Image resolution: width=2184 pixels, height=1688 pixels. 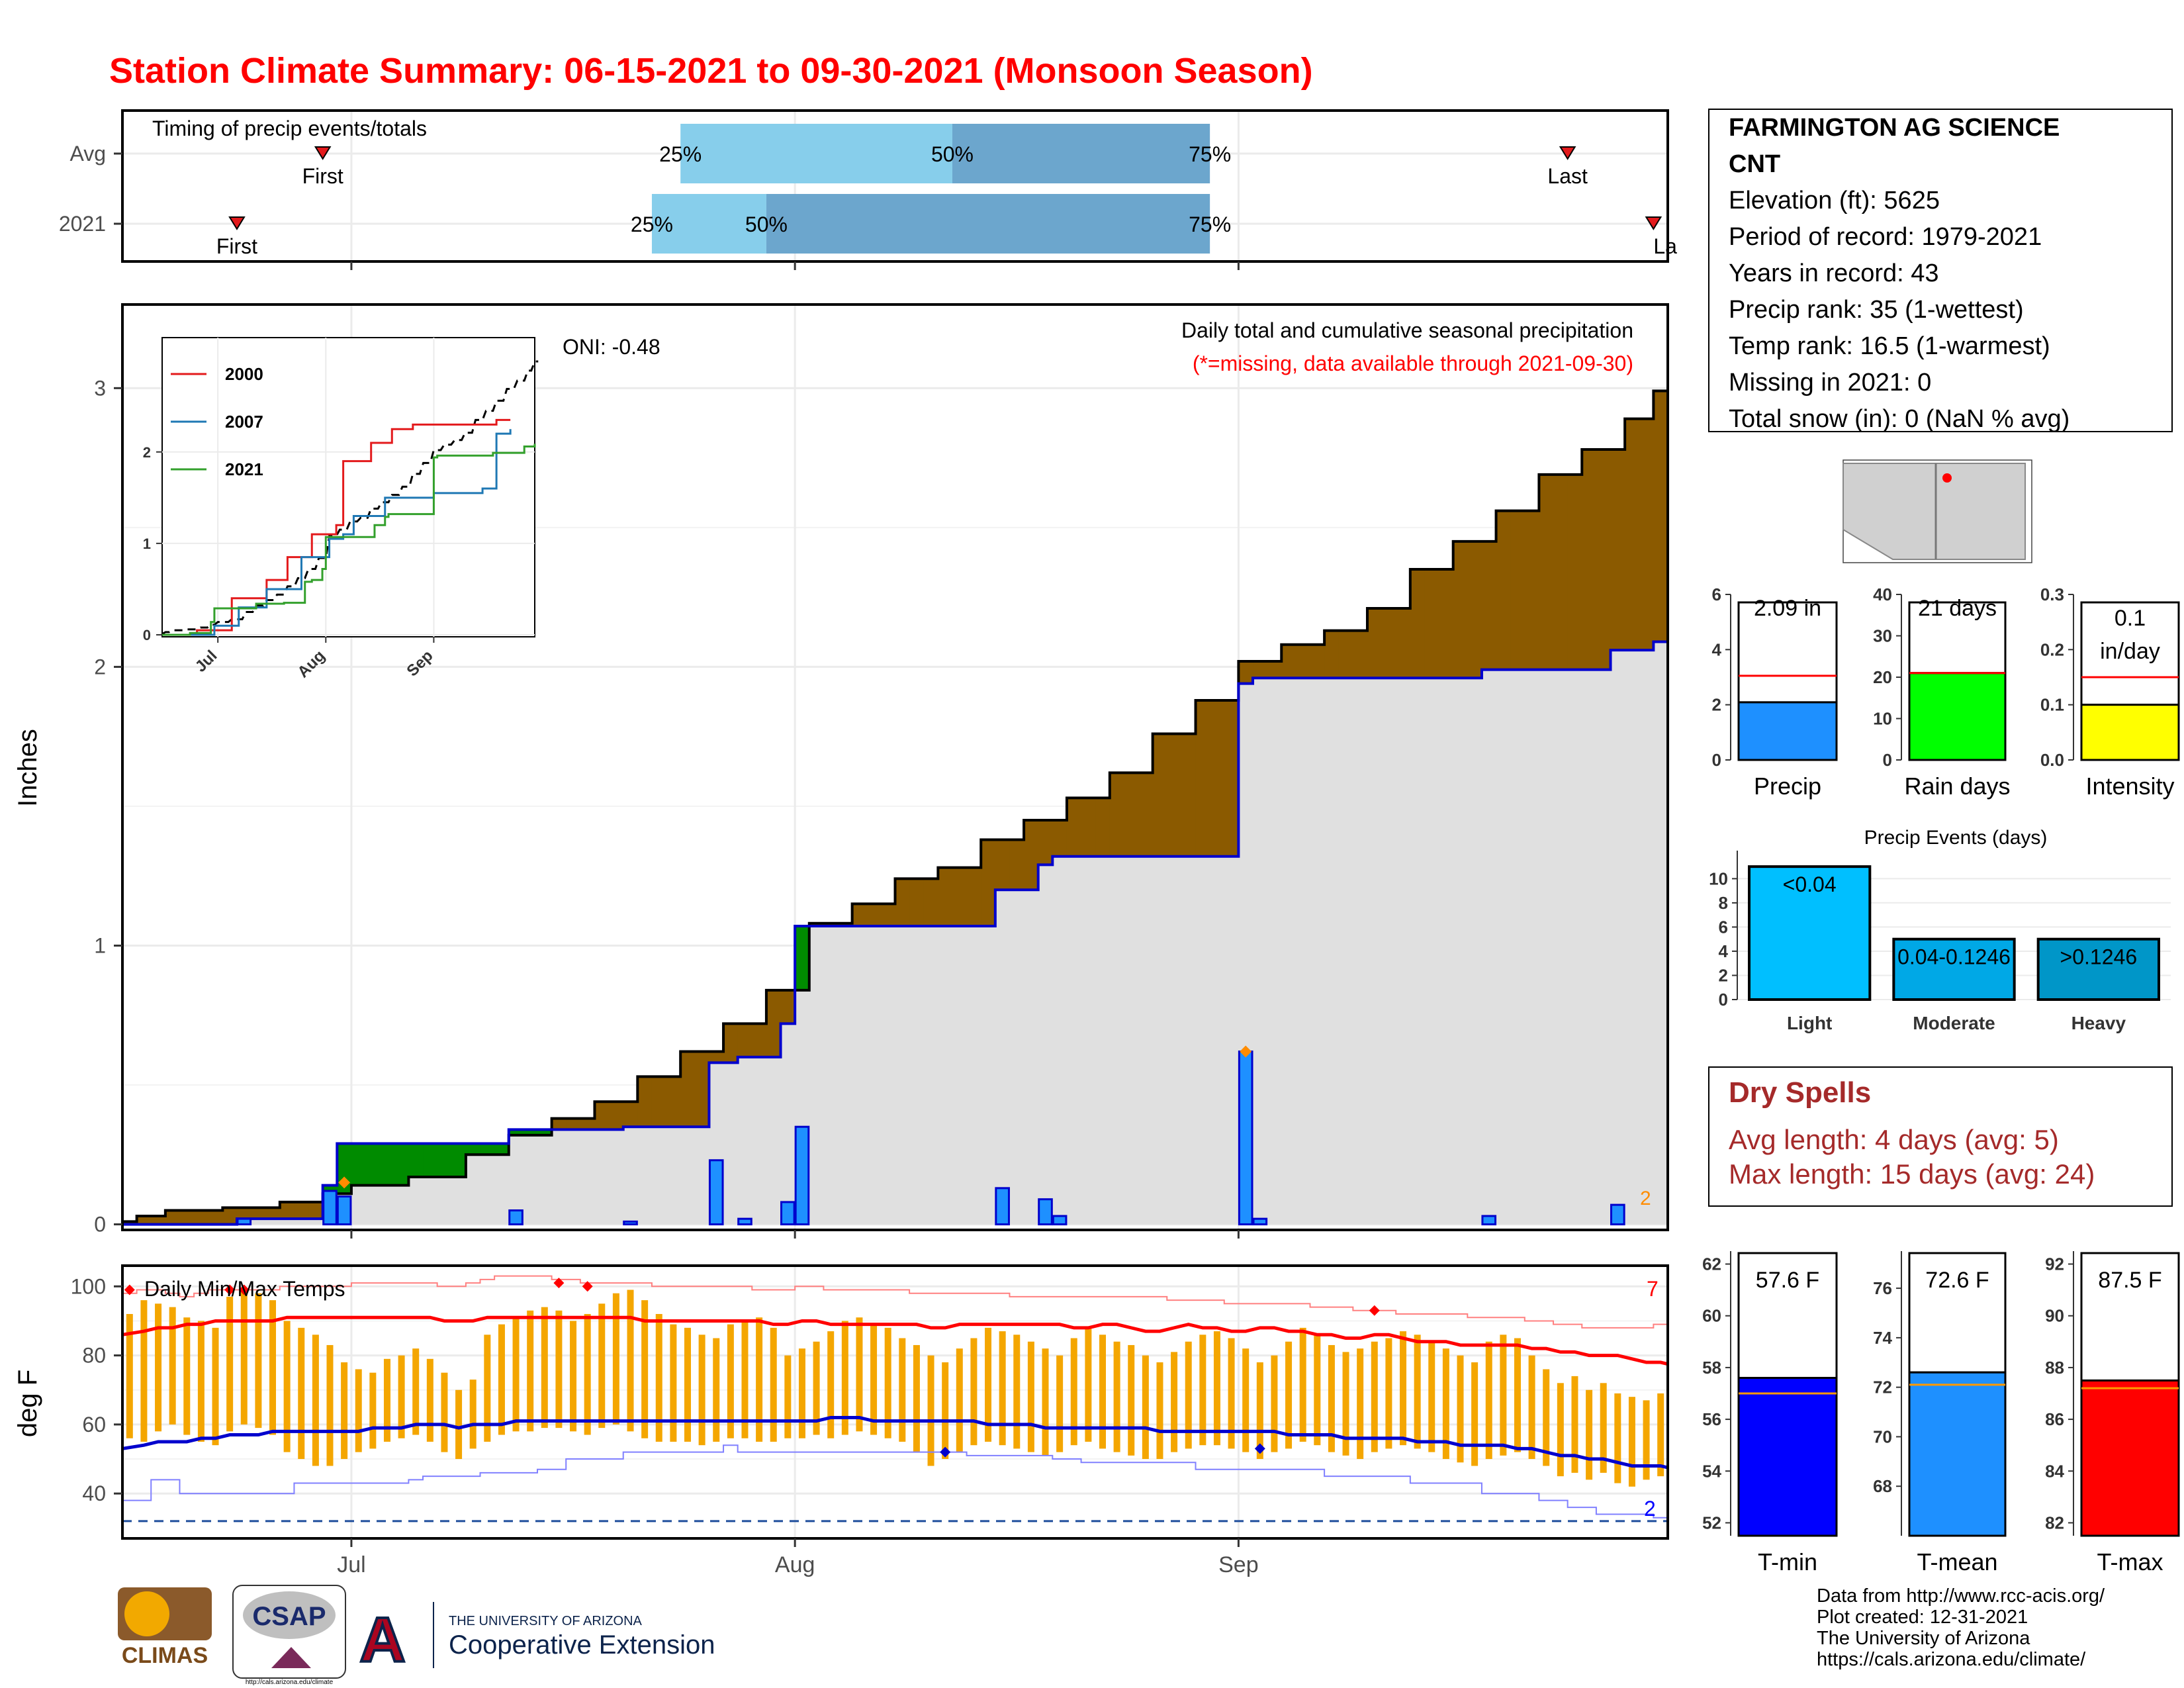 What do you see at coordinates (323, 153) in the screenshot?
I see `timing-first-marker` at bounding box center [323, 153].